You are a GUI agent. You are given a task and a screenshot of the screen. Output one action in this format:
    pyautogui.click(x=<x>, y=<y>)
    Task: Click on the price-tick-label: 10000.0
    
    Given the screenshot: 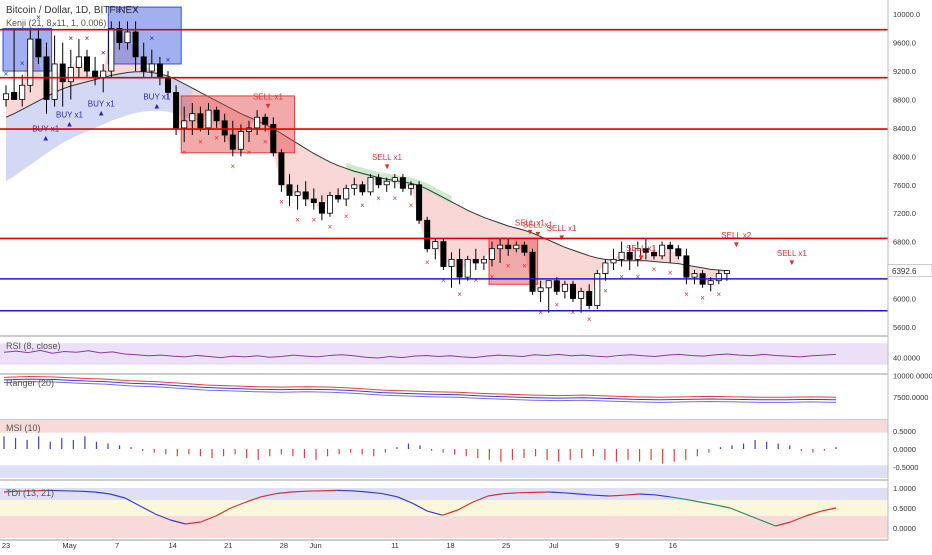 What is the action you would take?
    pyautogui.click(x=906, y=14)
    